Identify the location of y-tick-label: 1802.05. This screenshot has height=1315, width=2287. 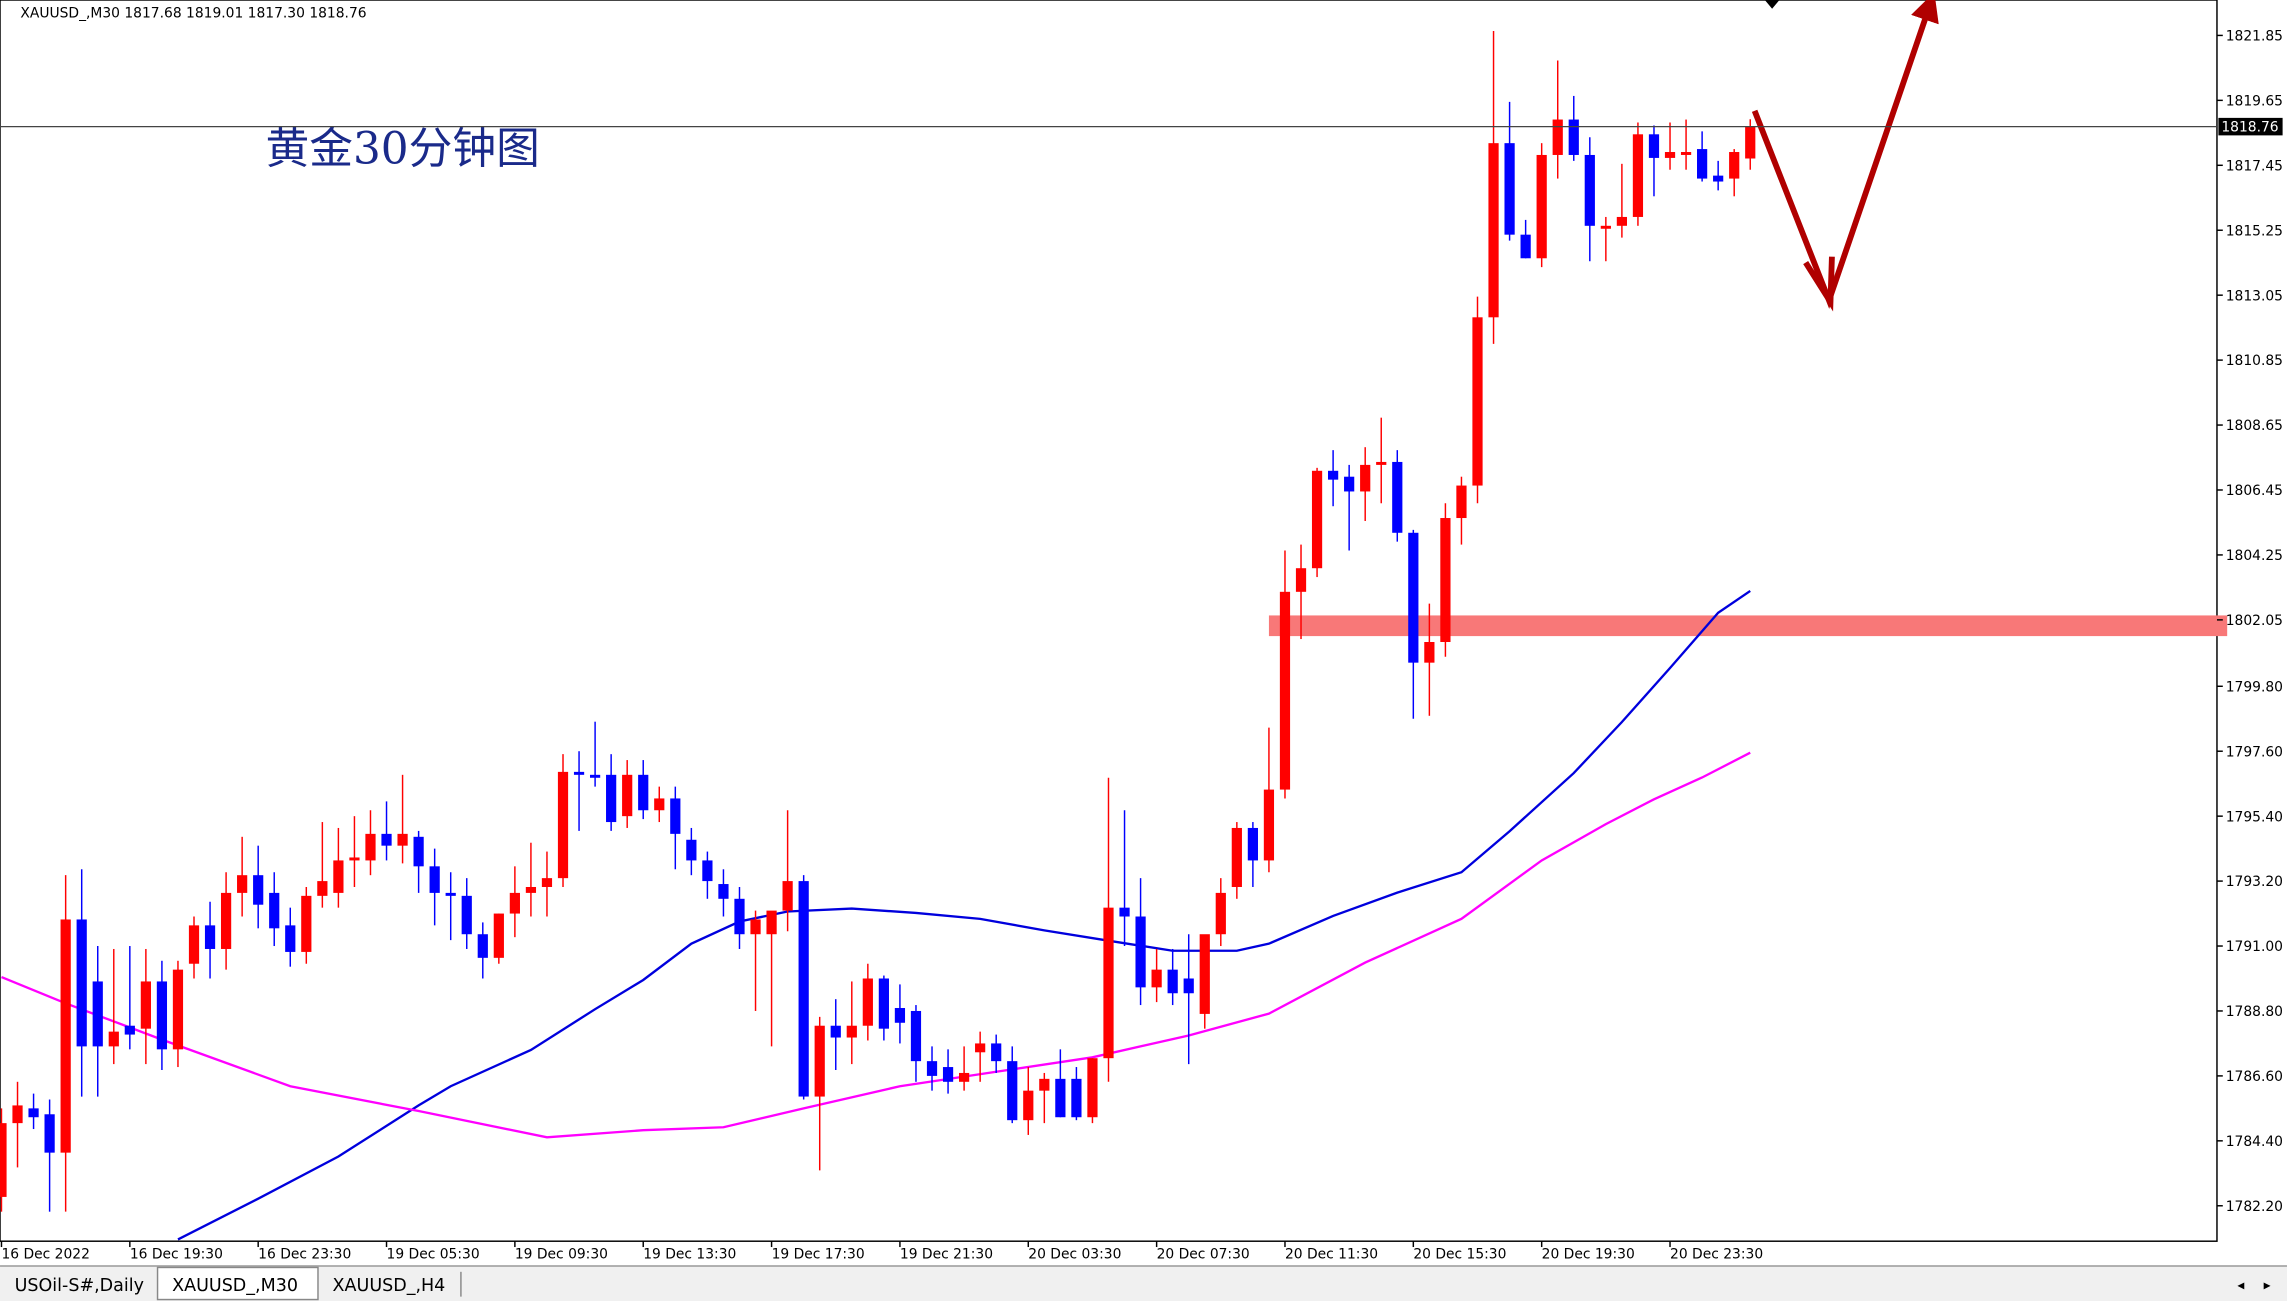
(2254, 621).